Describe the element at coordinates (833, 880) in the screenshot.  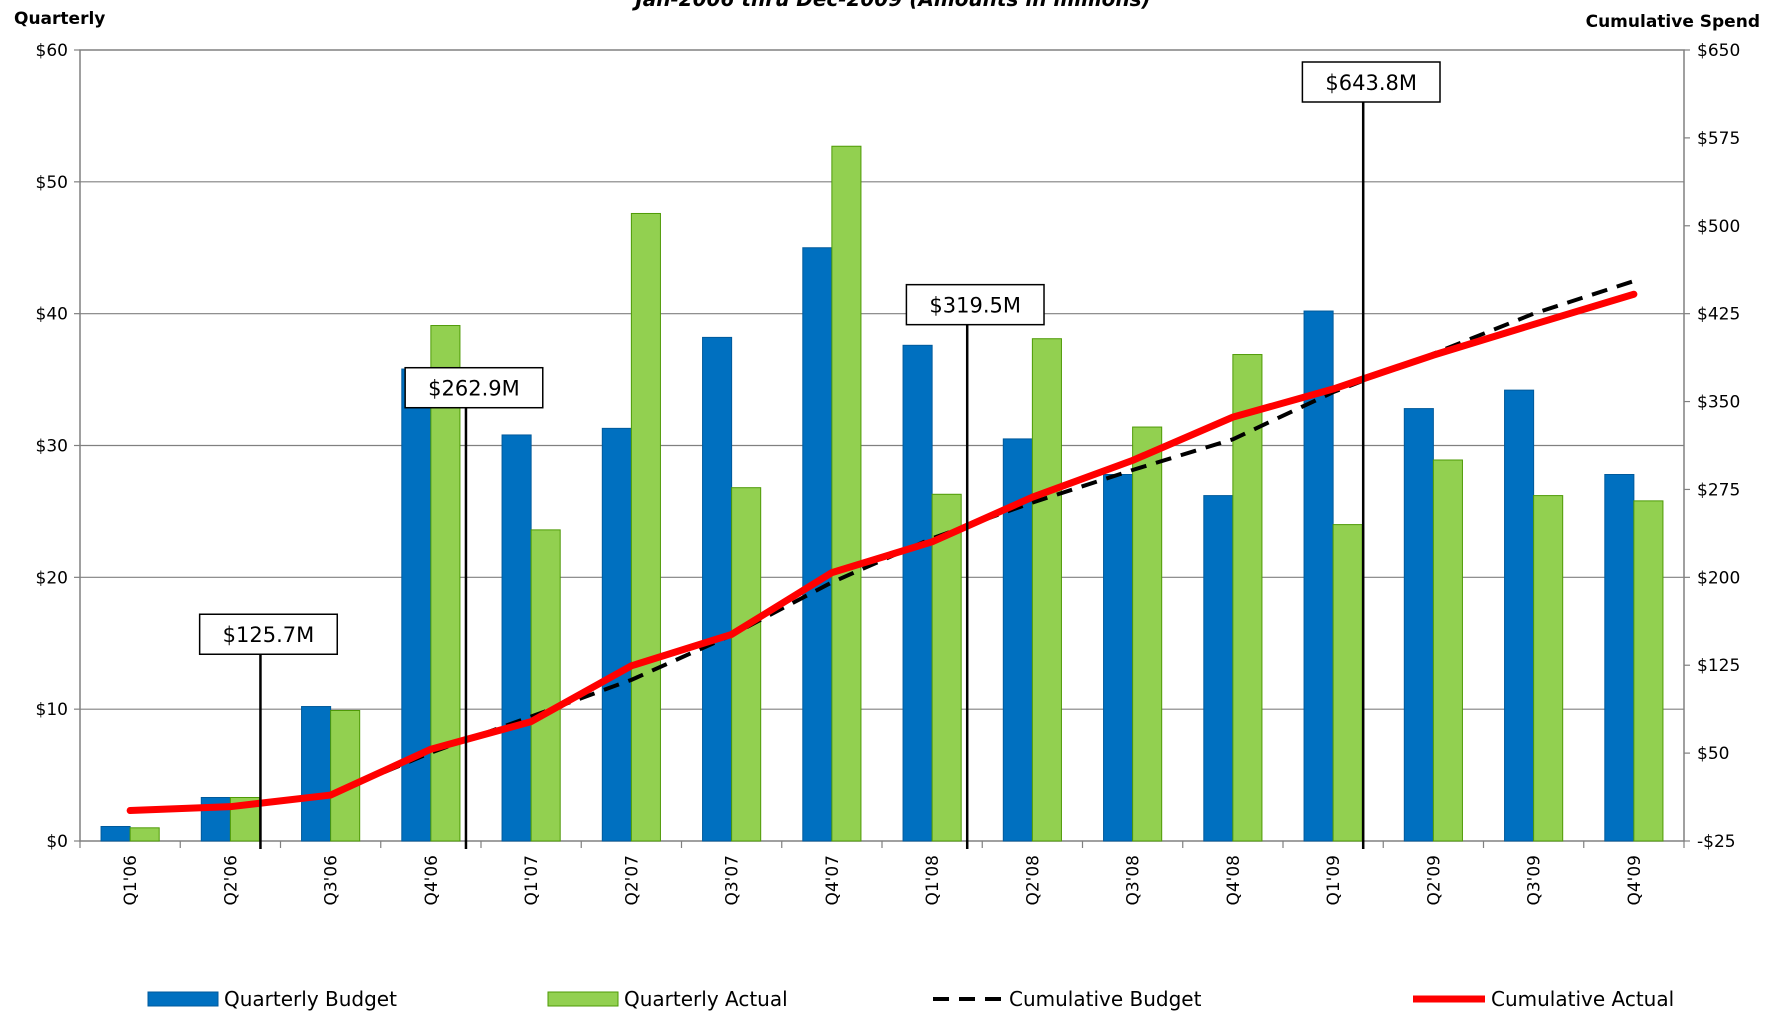
I see `x-tick-label: Q4'07` at that location.